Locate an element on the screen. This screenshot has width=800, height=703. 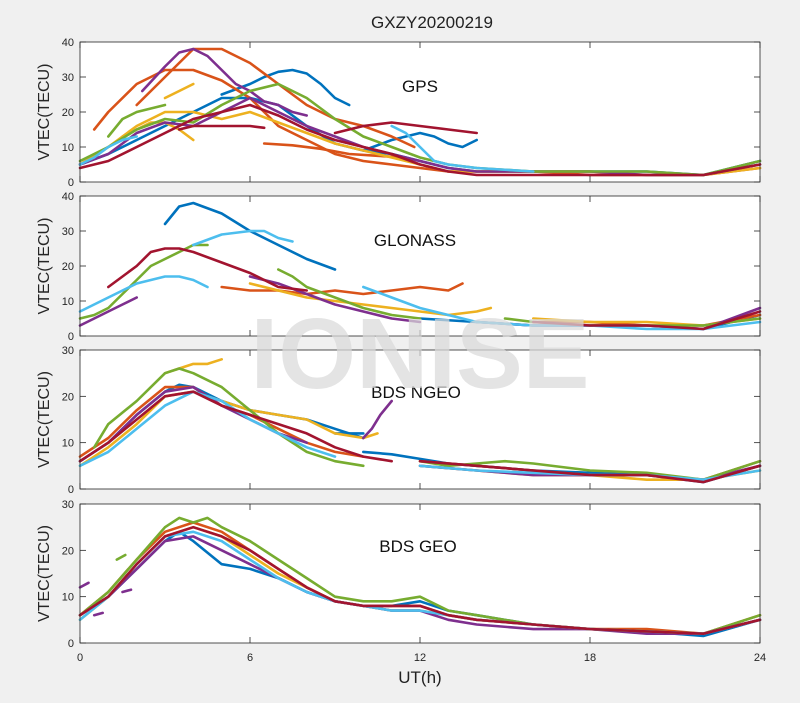
x-tick-label: 18 is located at coordinates (590, 658).